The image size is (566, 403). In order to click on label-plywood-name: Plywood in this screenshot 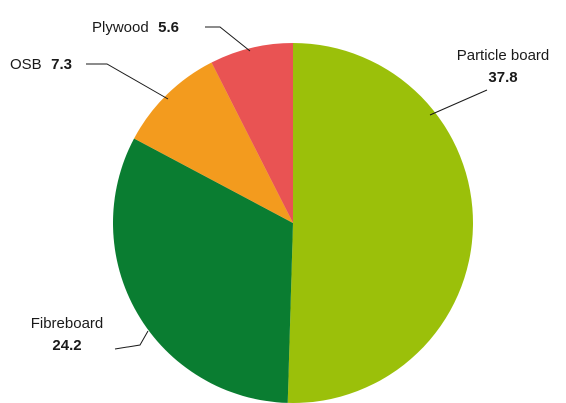, I will do `click(120, 27)`.